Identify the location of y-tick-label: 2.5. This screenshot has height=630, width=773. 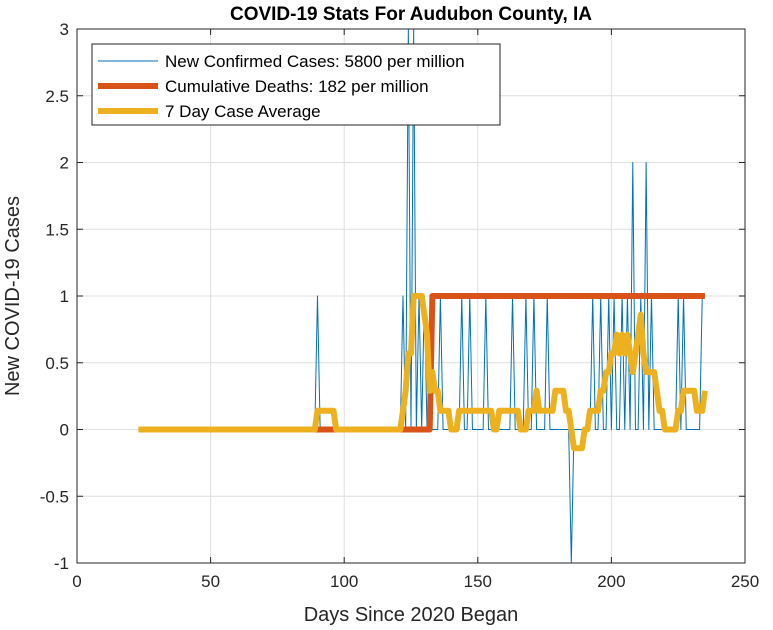
(57, 96).